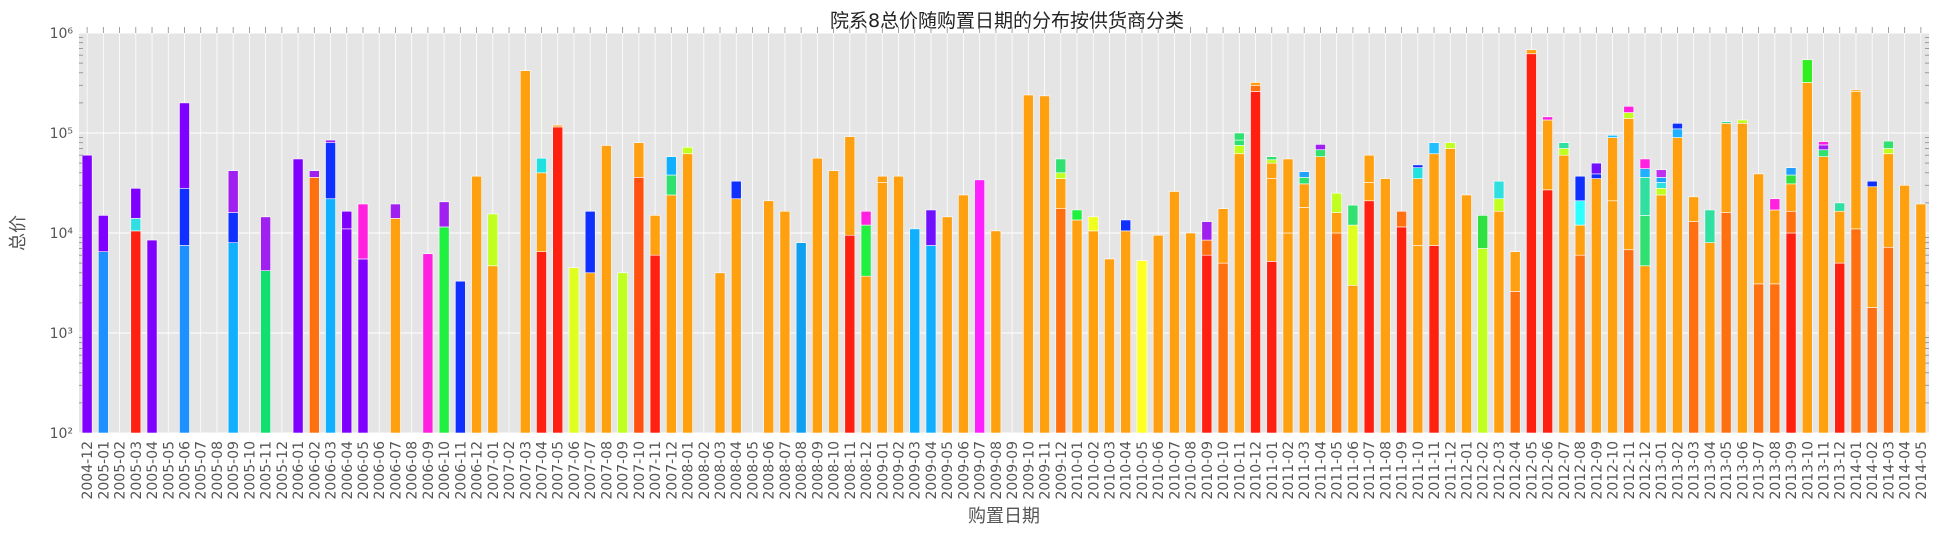 The width and height of the screenshot is (1940, 534). What do you see at coordinates (1662, 470) in the screenshot?
I see `x-tick-label: 2013-01` at bounding box center [1662, 470].